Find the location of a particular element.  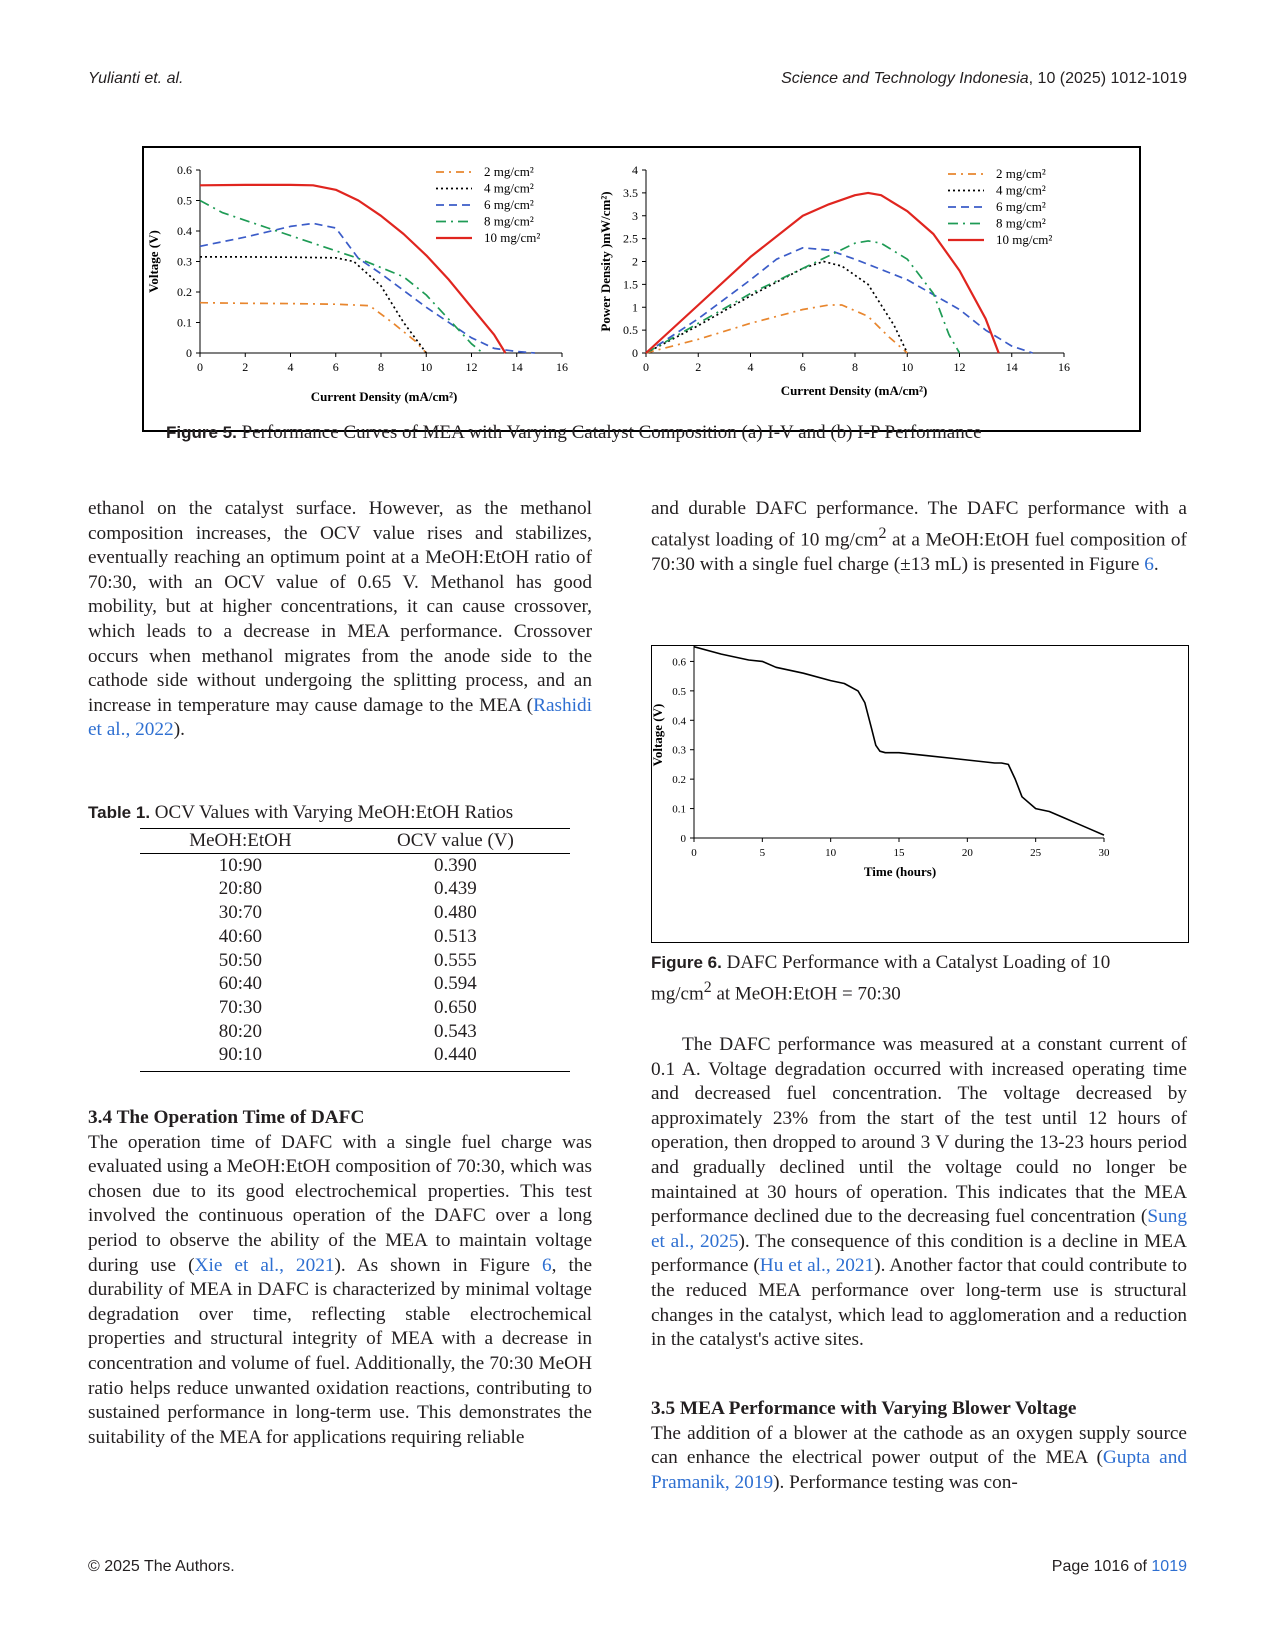

table-1-label: Table 1. is located at coordinates (119, 812).